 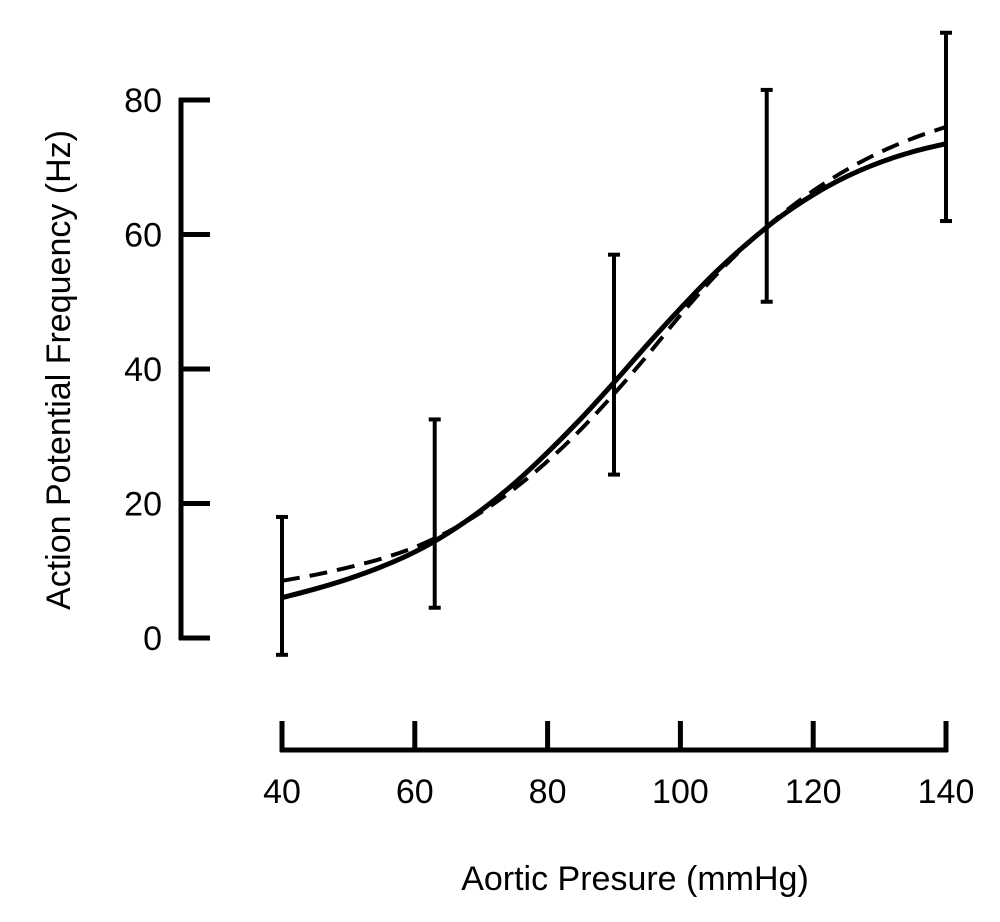 What do you see at coordinates (415, 792) in the screenshot?
I see `x-tick-label: 60` at bounding box center [415, 792].